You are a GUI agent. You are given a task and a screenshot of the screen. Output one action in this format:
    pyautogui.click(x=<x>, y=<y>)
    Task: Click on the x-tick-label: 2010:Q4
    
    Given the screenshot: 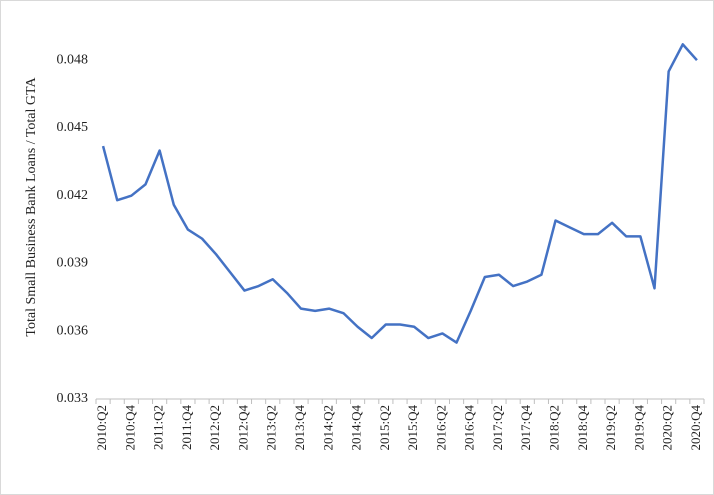 What is the action you would take?
    pyautogui.click(x=129, y=428)
    